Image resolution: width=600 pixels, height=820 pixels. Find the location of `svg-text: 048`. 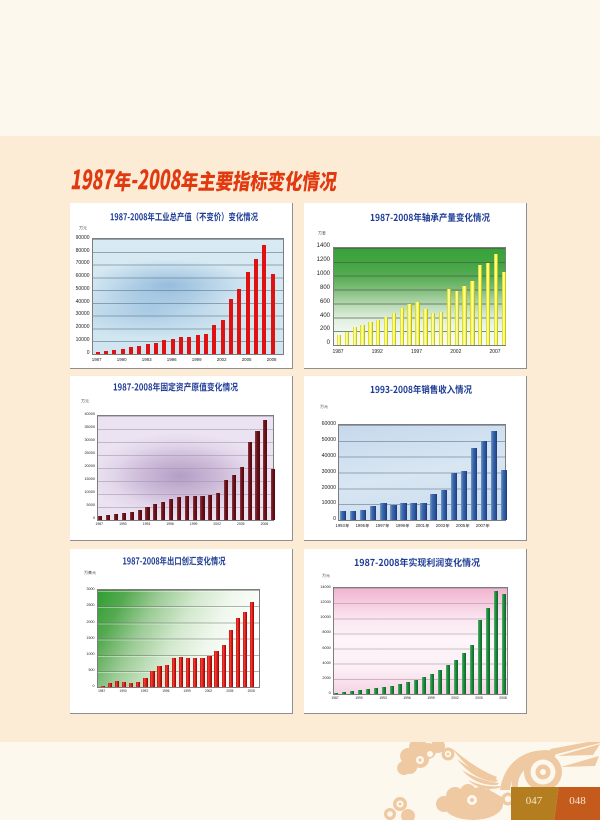

svg-text: 048 is located at coordinates (577, 801).